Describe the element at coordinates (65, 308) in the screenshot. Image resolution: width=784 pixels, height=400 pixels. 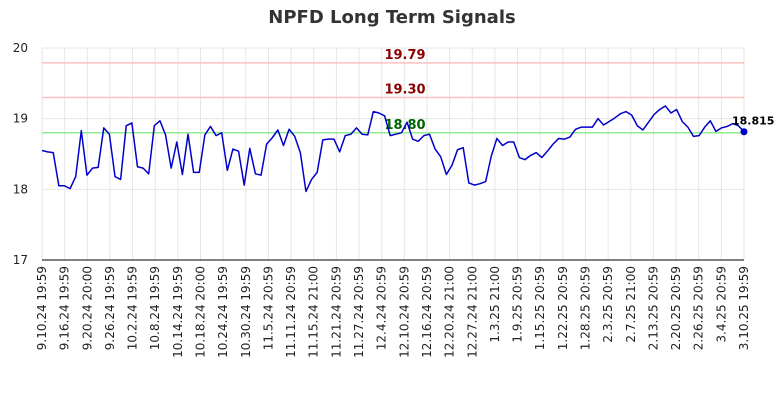
I see `x-tick-label: 9.16.24 19:59` at that location.